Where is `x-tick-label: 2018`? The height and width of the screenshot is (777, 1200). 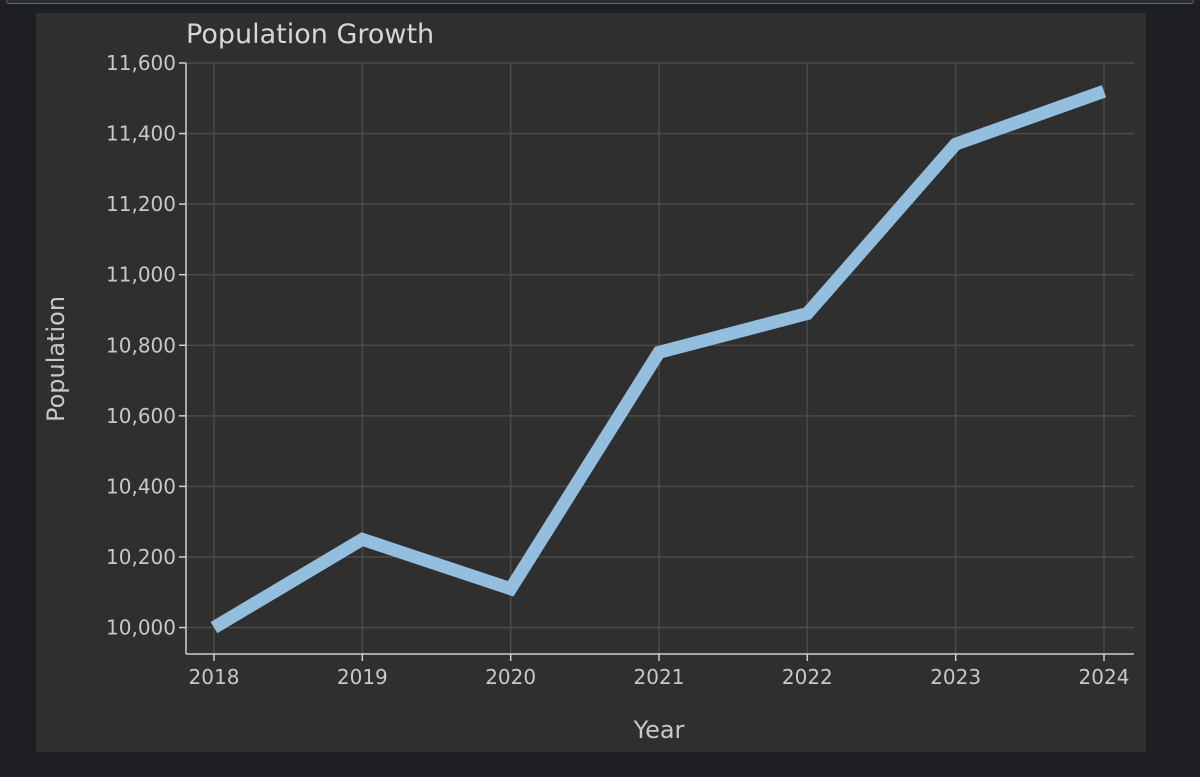
x-tick-label: 2018 is located at coordinates (214, 677).